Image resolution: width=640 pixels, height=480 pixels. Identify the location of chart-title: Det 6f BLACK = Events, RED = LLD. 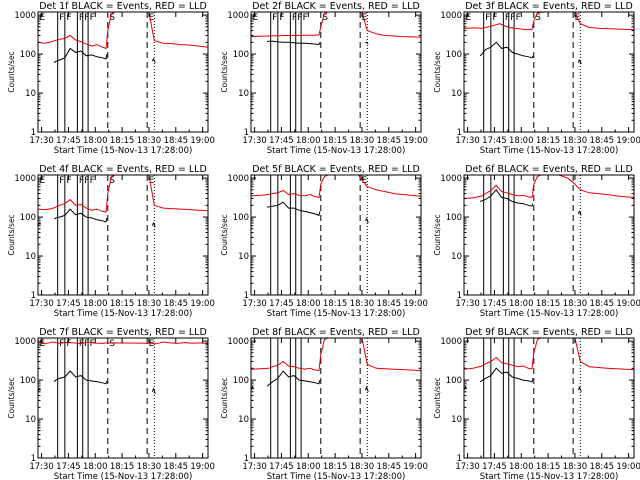
(549, 169).